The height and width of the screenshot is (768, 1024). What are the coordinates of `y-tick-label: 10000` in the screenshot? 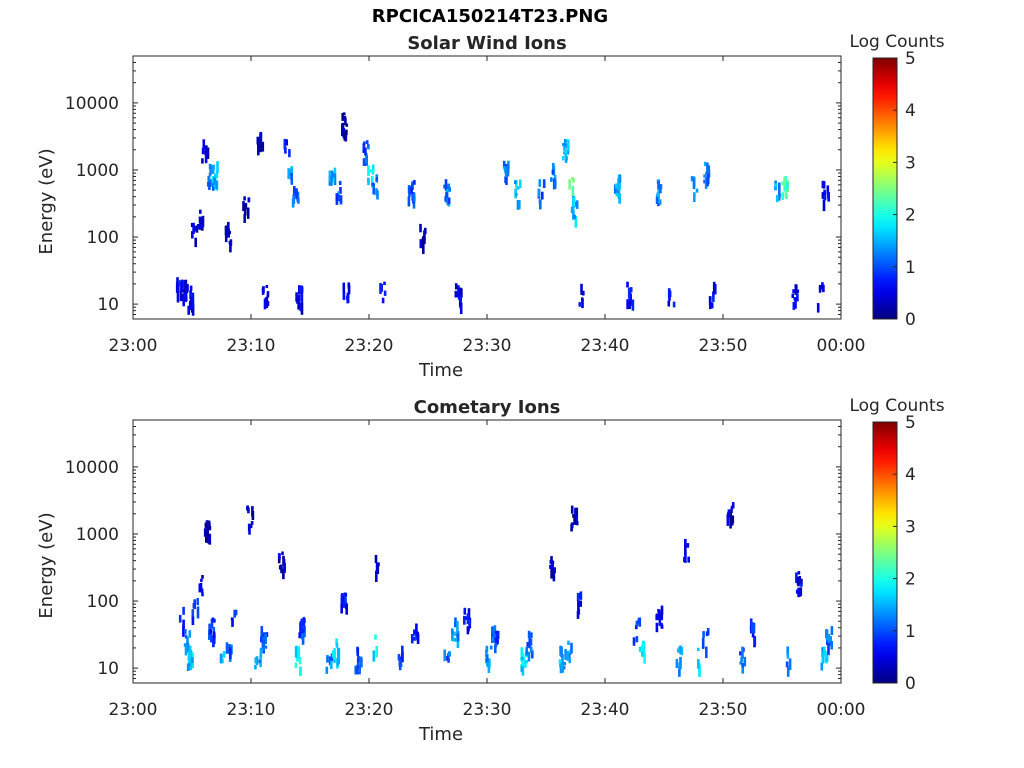 It's located at (92, 104).